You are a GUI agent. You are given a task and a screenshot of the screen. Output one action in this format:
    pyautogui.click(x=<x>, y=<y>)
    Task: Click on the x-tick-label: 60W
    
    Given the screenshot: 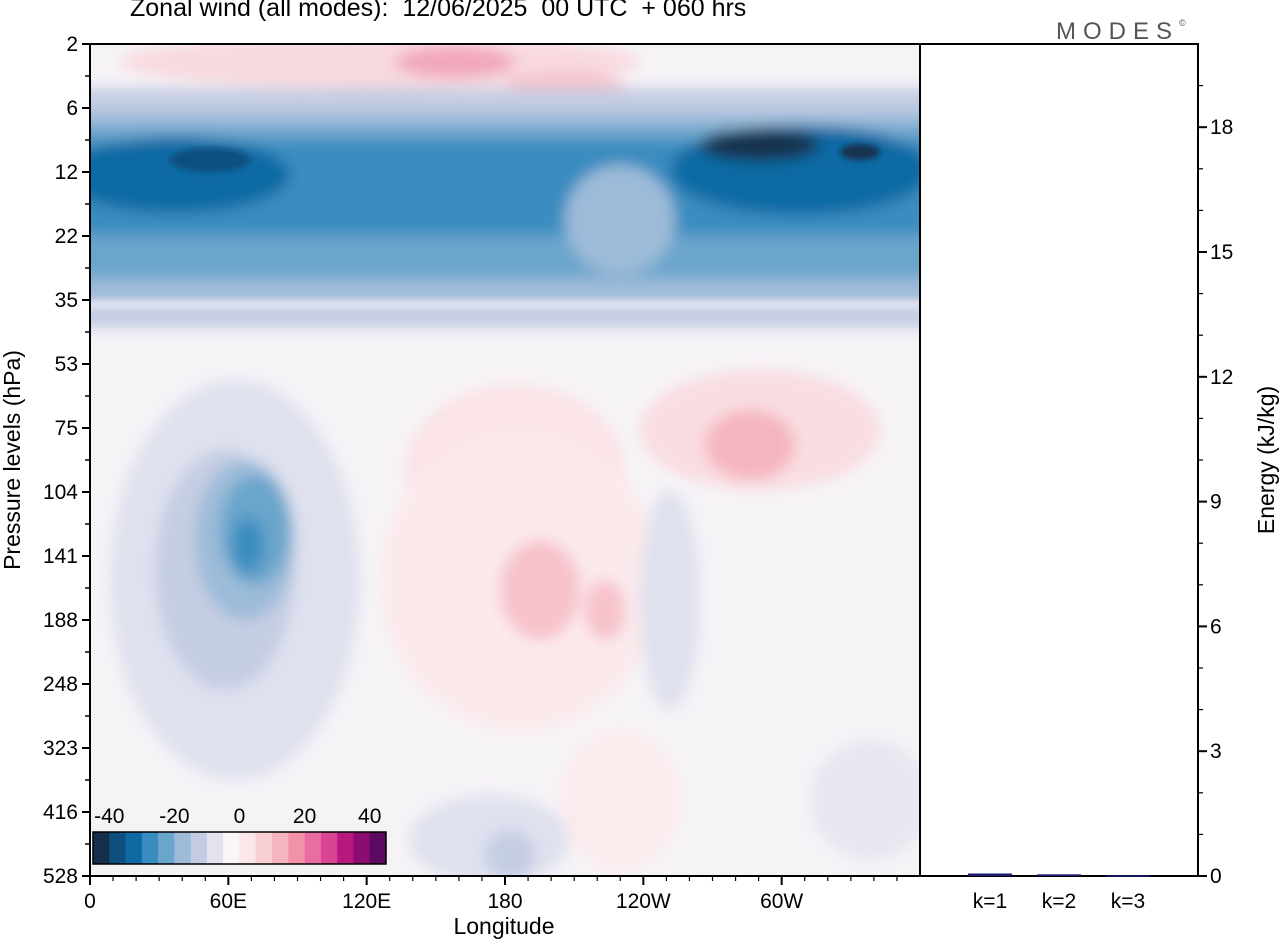 What is the action you would take?
    pyautogui.click(x=781, y=901)
    